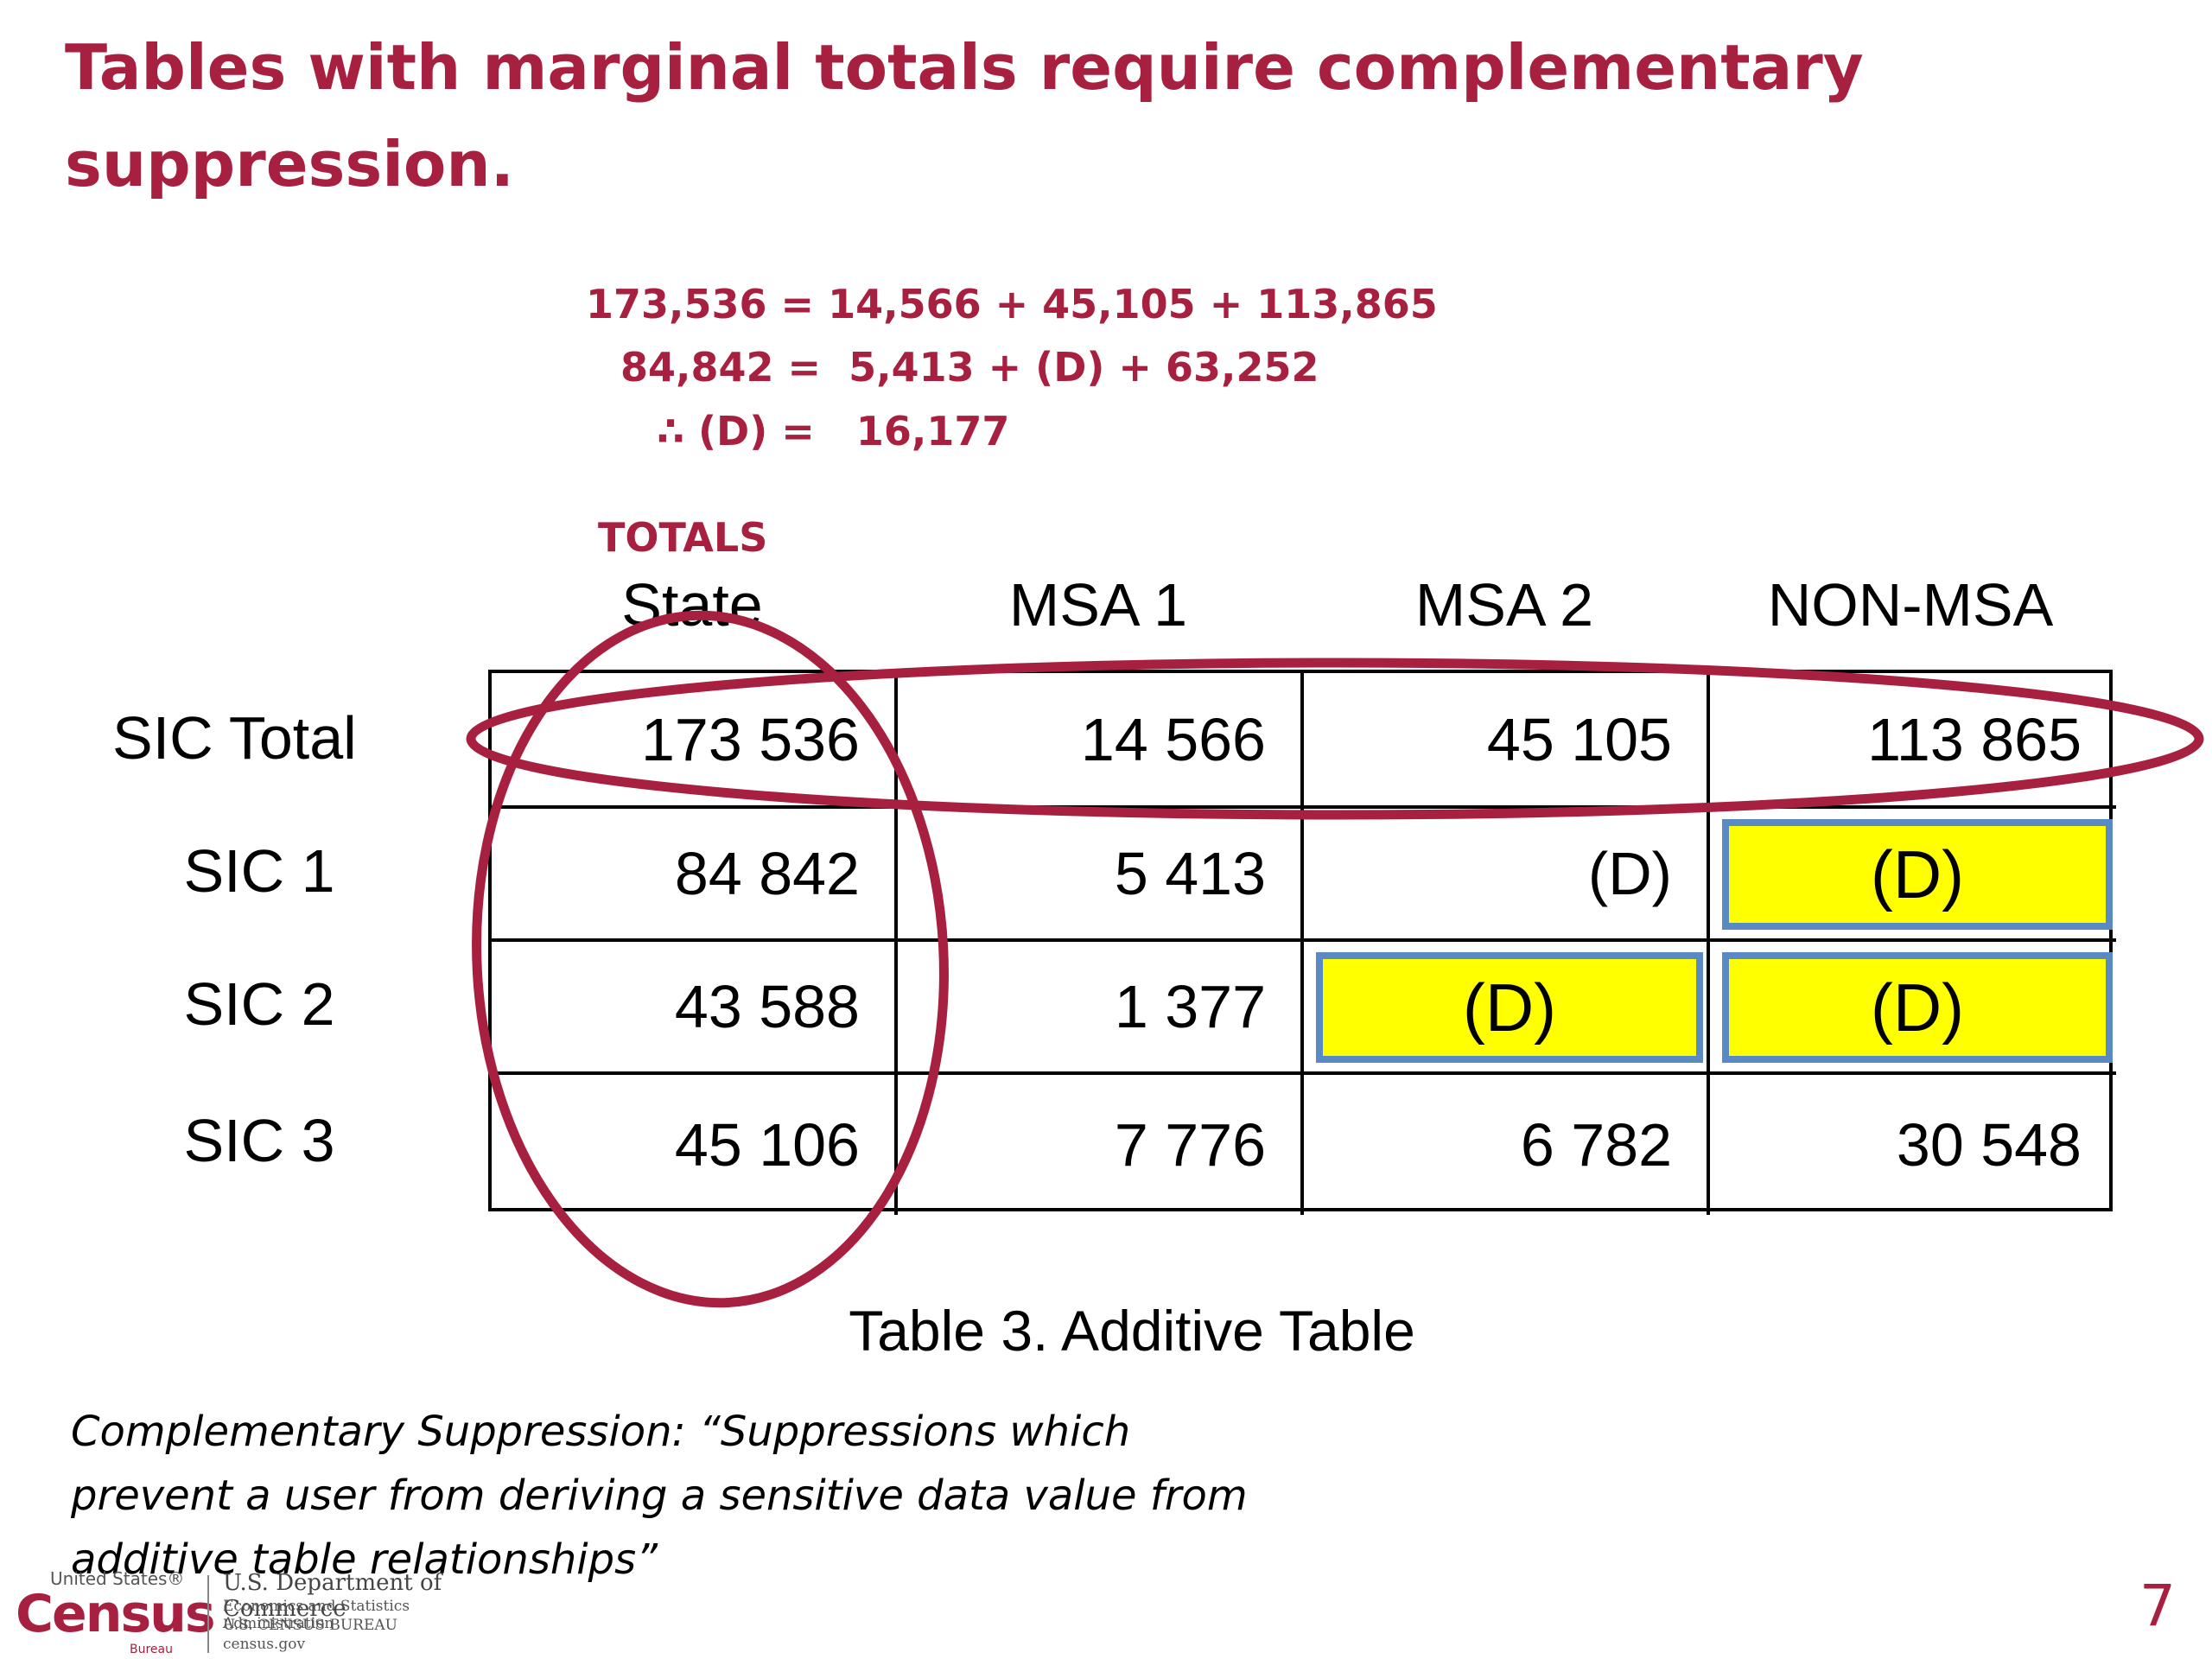 The width and height of the screenshot is (2212, 1659). I want to click on table-cell: 14 566, so click(1101, 741).